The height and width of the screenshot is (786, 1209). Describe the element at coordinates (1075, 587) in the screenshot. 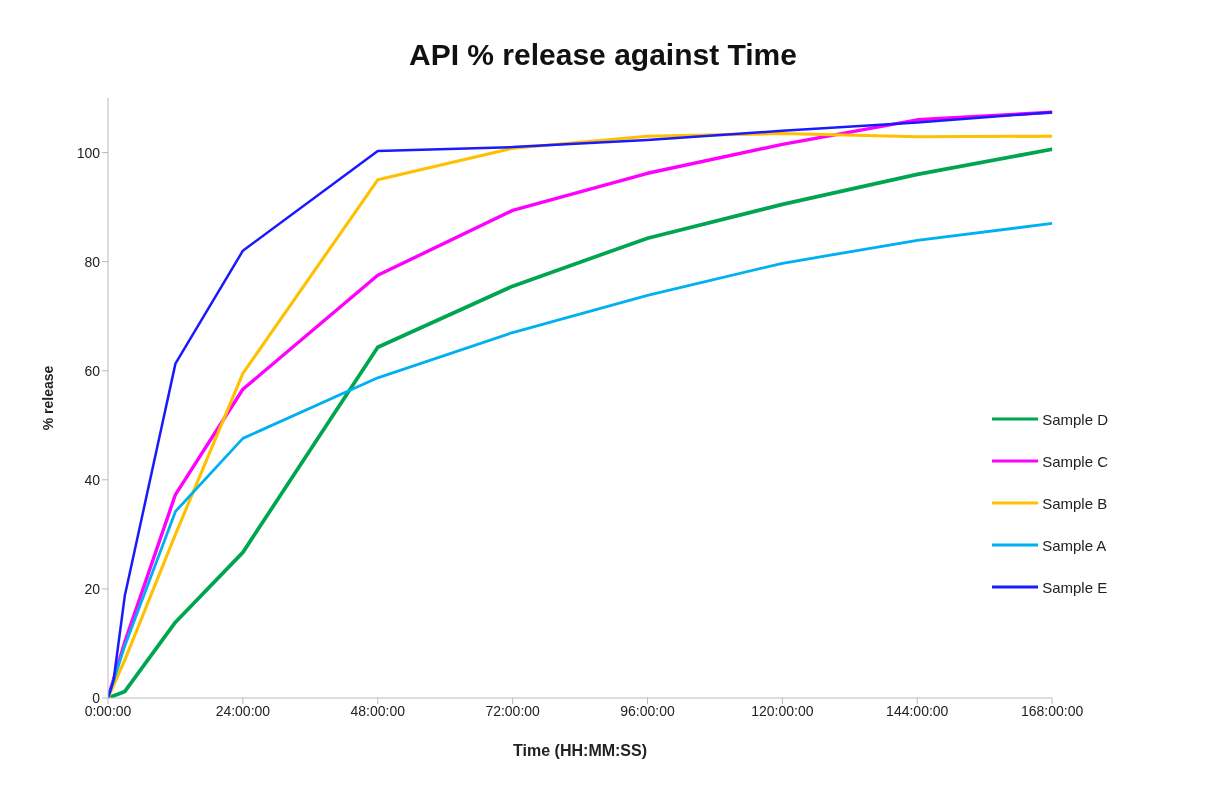

I see `legend-label: Sample E` at that location.